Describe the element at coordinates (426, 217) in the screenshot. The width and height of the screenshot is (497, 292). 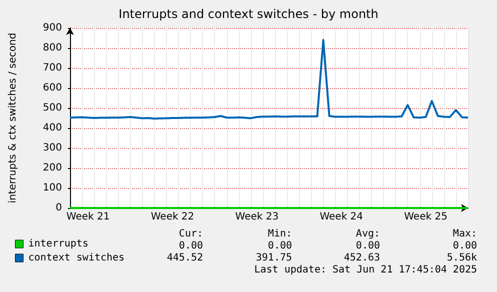
I see `x-tick-label: Week 25` at that location.